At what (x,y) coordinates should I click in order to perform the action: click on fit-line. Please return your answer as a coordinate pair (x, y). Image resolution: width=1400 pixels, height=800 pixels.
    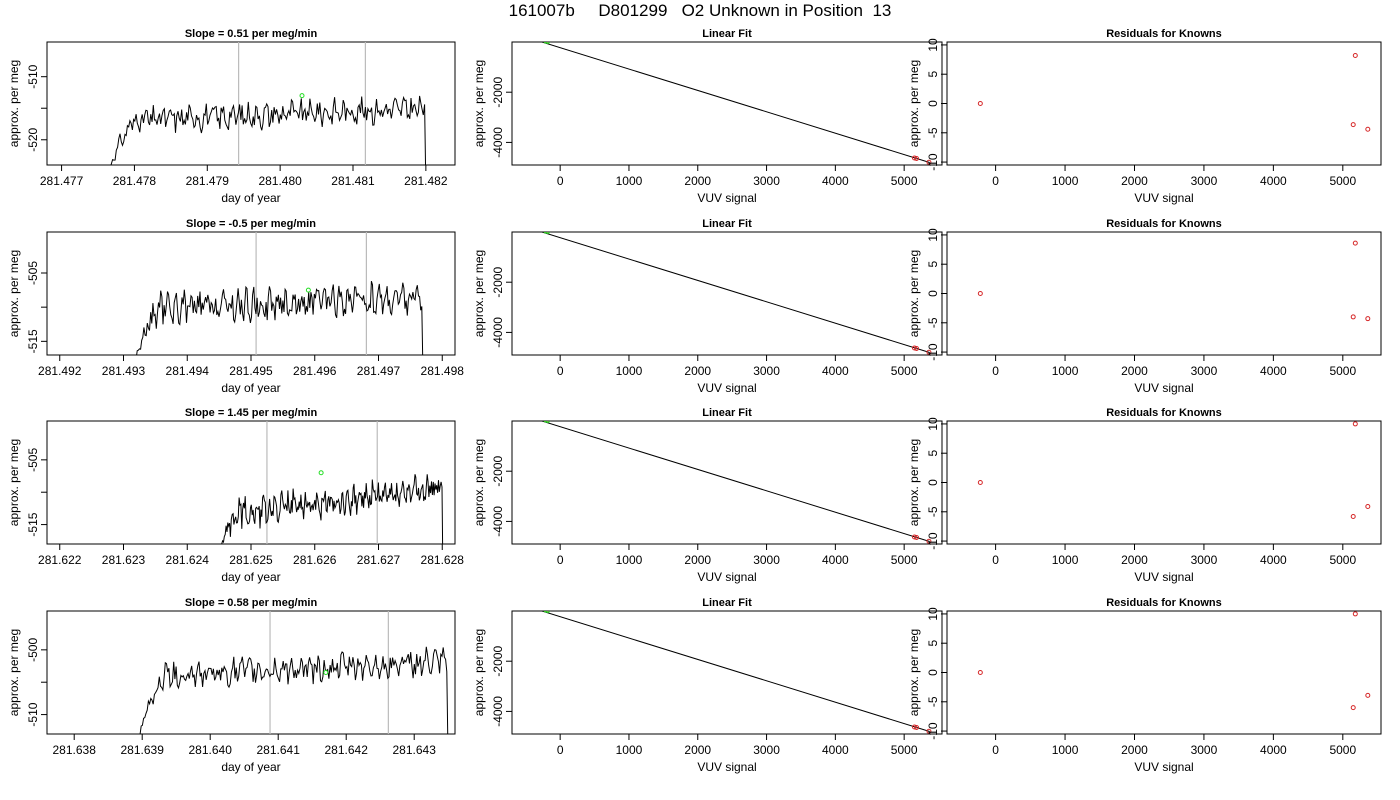
    Looking at the image, I should click on (735, 102).